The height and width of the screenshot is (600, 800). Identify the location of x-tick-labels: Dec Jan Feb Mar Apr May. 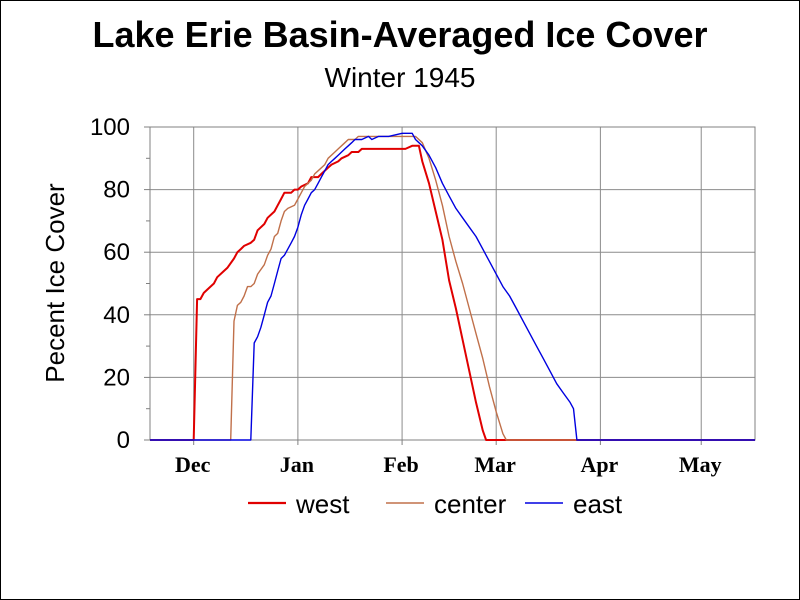
(448, 464).